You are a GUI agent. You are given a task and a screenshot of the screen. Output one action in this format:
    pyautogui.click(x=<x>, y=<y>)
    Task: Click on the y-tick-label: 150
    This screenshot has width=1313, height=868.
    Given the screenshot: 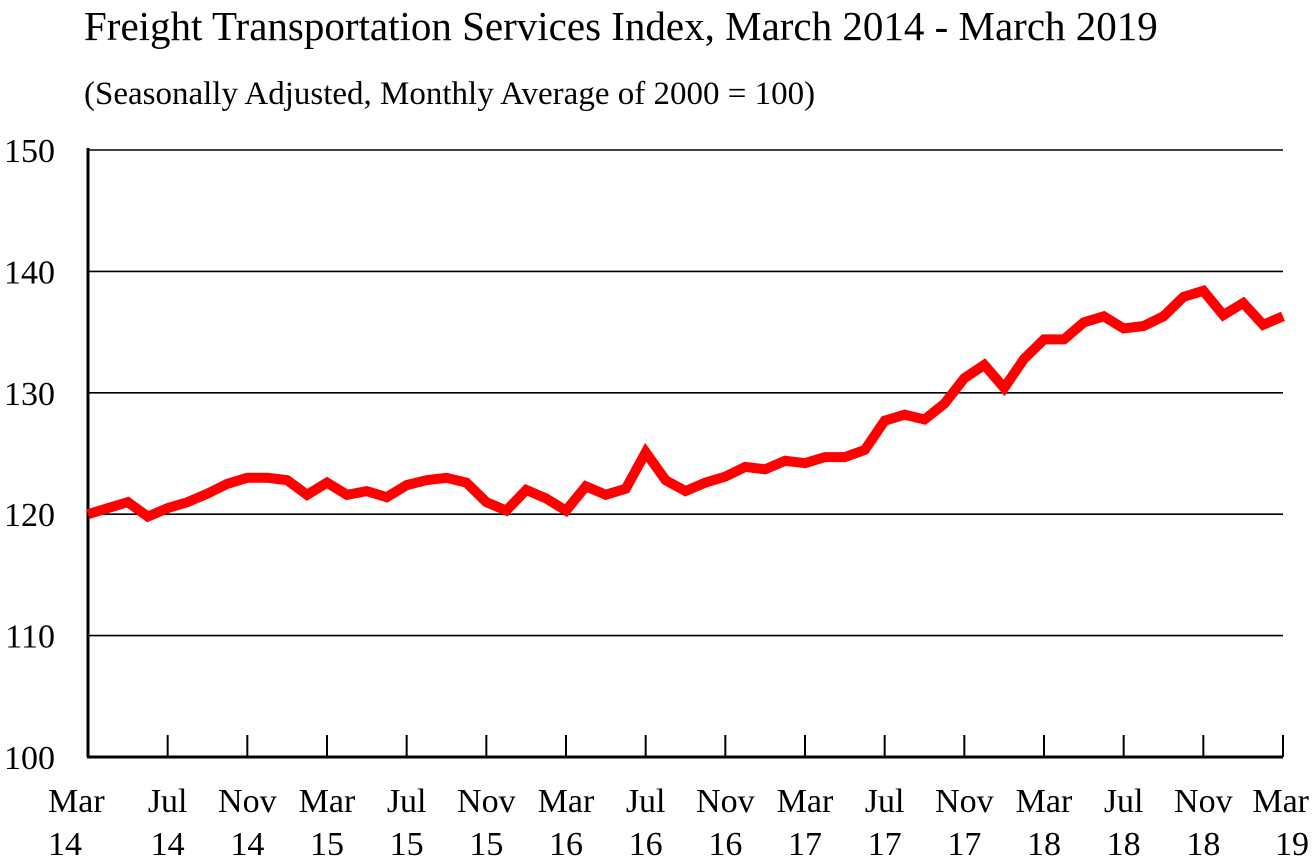 What is the action you would take?
    pyautogui.click(x=29, y=151)
    